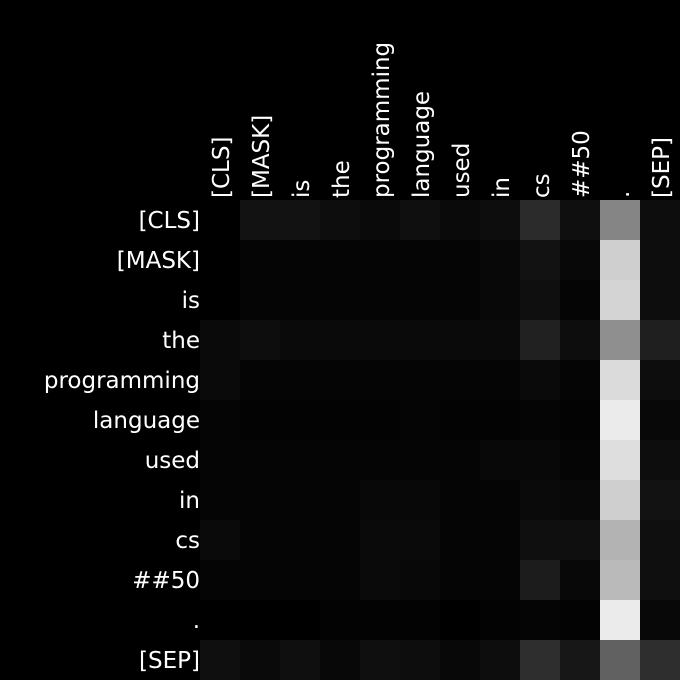  What do you see at coordinates (662, 167) in the screenshot?
I see `x-tick-label-sep-11: [SEP]` at bounding box center [662, 167].